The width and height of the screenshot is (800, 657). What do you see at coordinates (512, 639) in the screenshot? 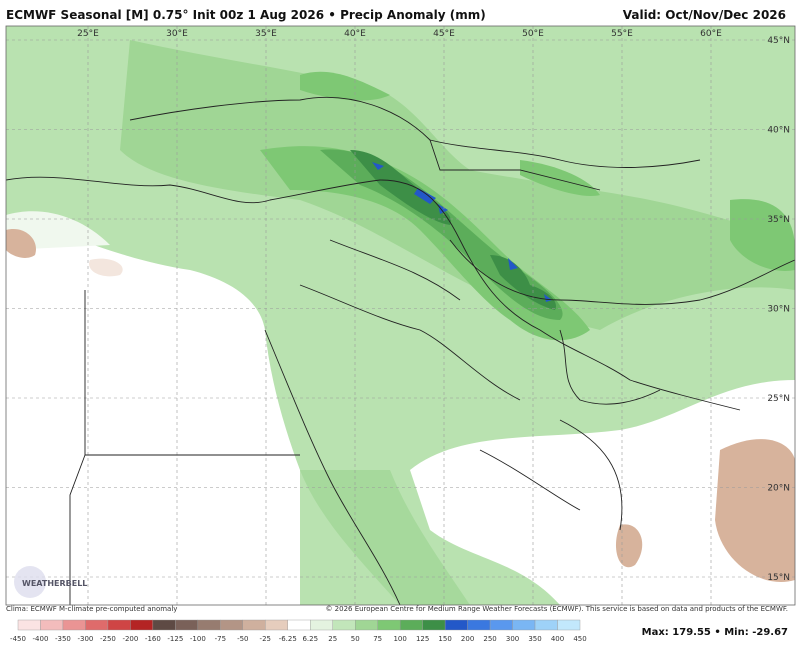
I see `colorbar-label: 300` at bounding box center [512, 639].